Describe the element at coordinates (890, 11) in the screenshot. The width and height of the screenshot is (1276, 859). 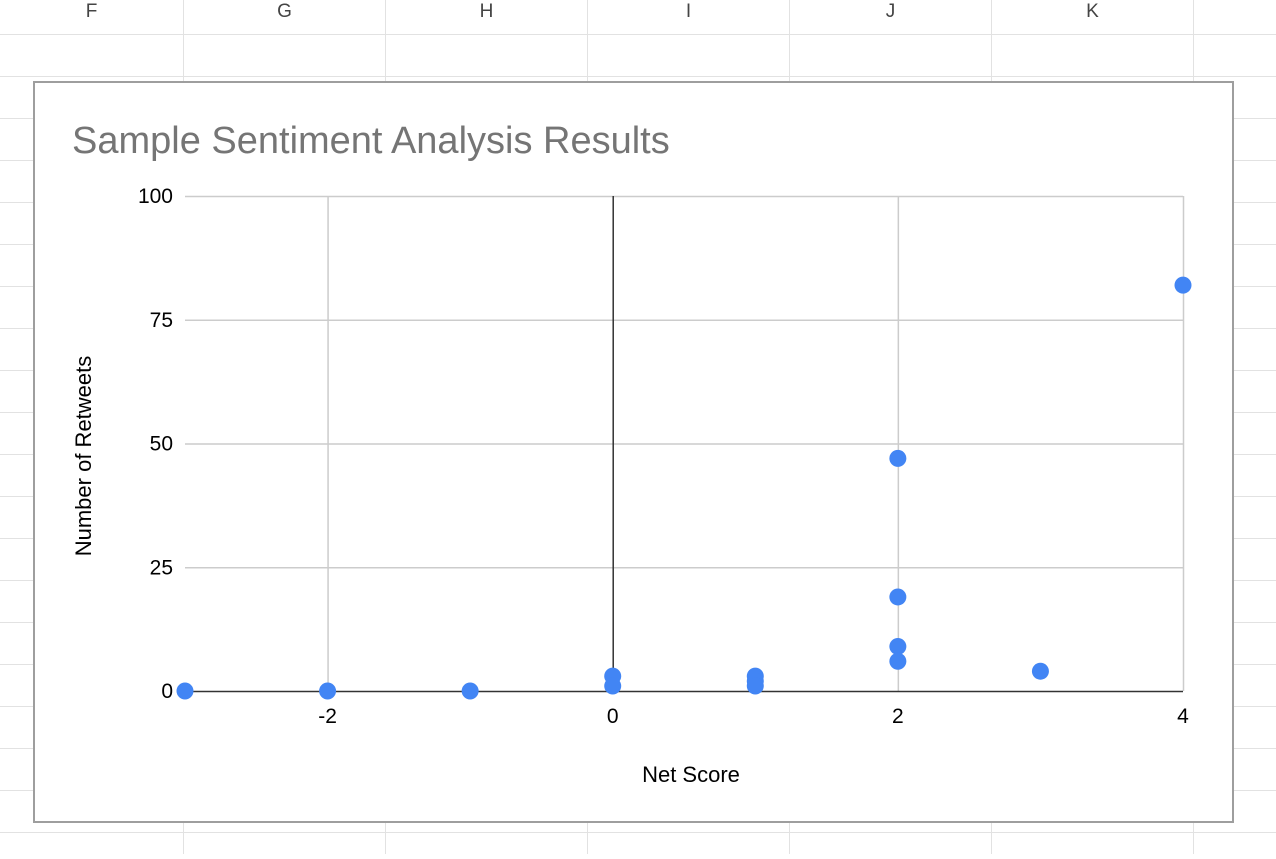
I see `column-header-j: J` at that location.